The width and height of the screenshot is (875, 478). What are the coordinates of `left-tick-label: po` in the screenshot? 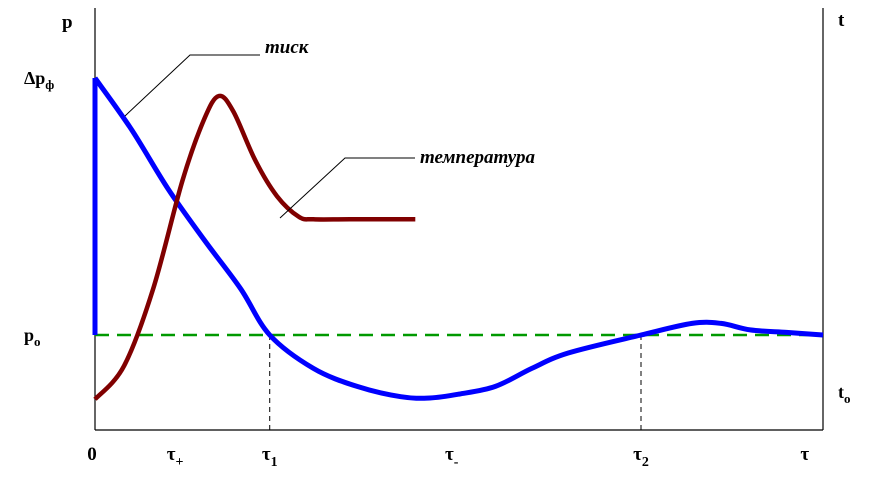 It's located at (32, 337).